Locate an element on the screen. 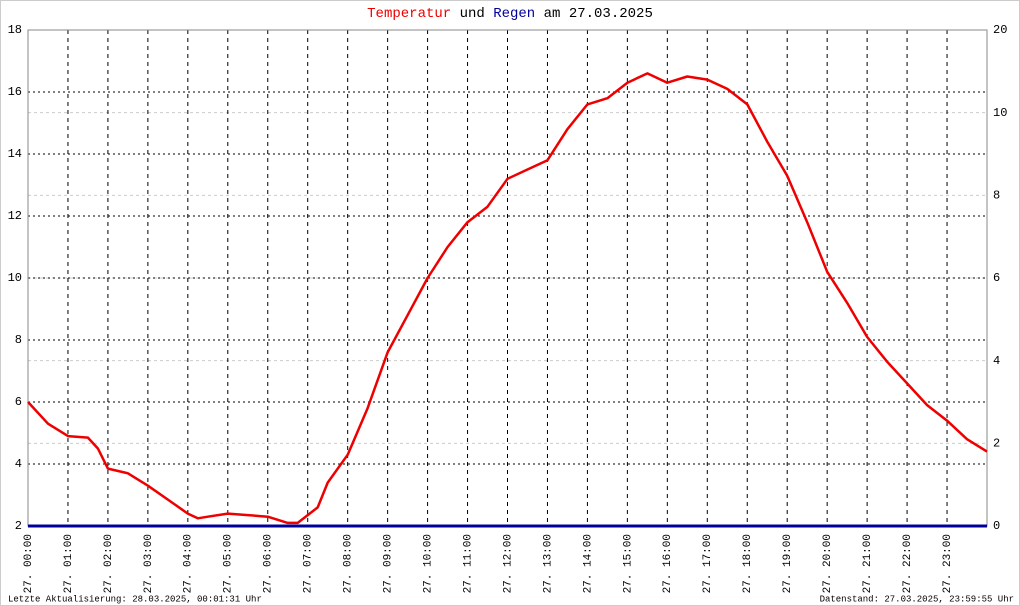 The height and width of the screenshot is (606, 1020). x-tick-label: 27. 16:00 is located at coordinates (668, 563).